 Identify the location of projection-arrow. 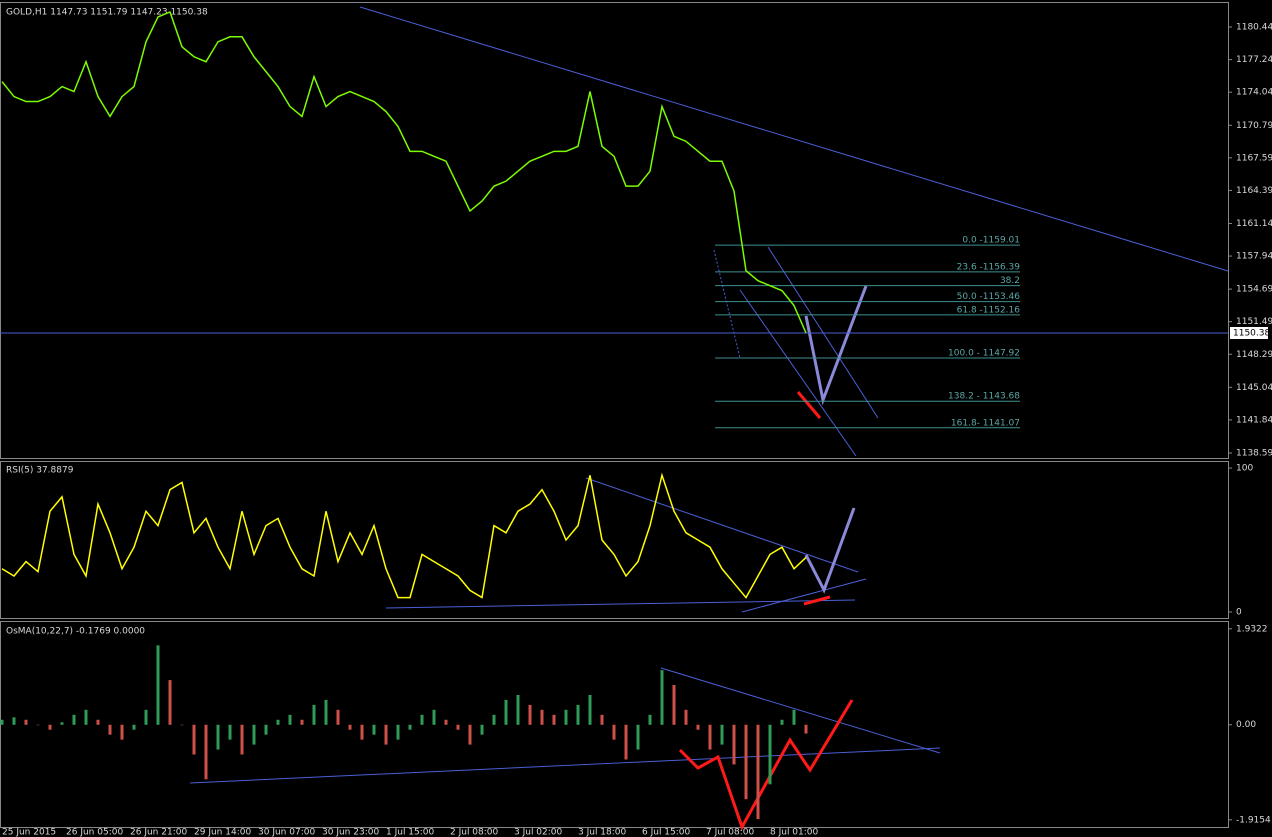
(836, 345).